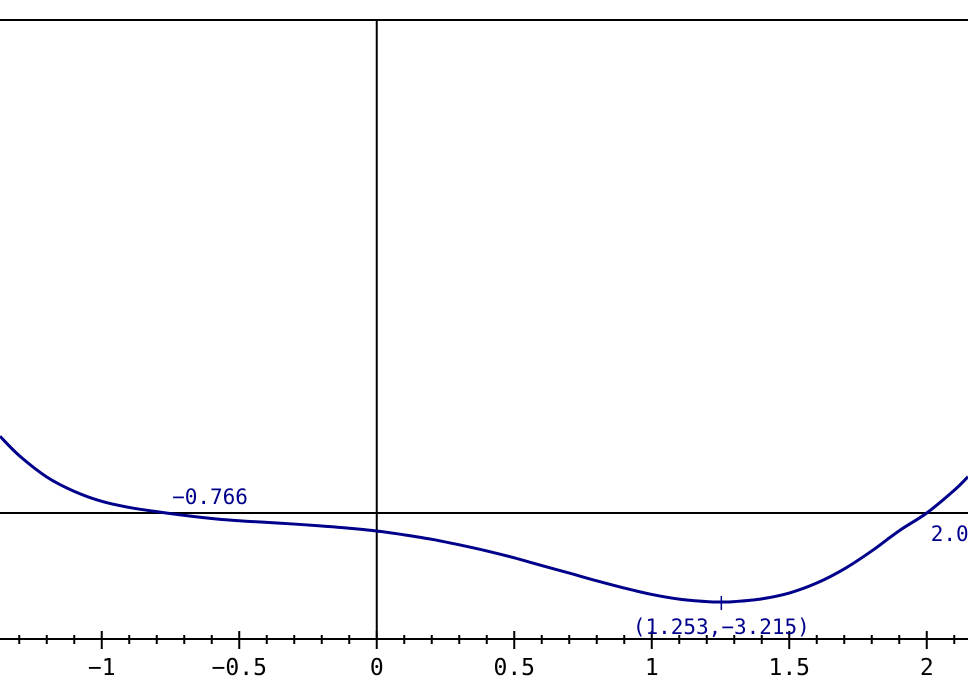 The image size is (968, 700). What do you see at coordinates (514, 668) in the screenshot?
I see `x-tick-label: 0.5` at bounding box center [514, 668].